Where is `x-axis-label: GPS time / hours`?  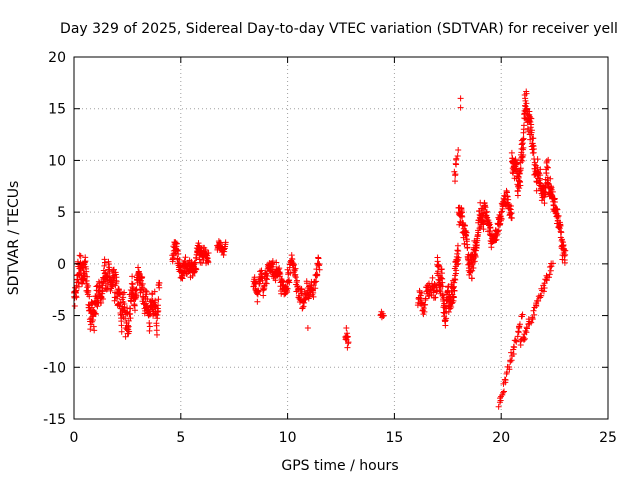 x-axis-label: GPS time / hours is located at coordinates (339, 466).